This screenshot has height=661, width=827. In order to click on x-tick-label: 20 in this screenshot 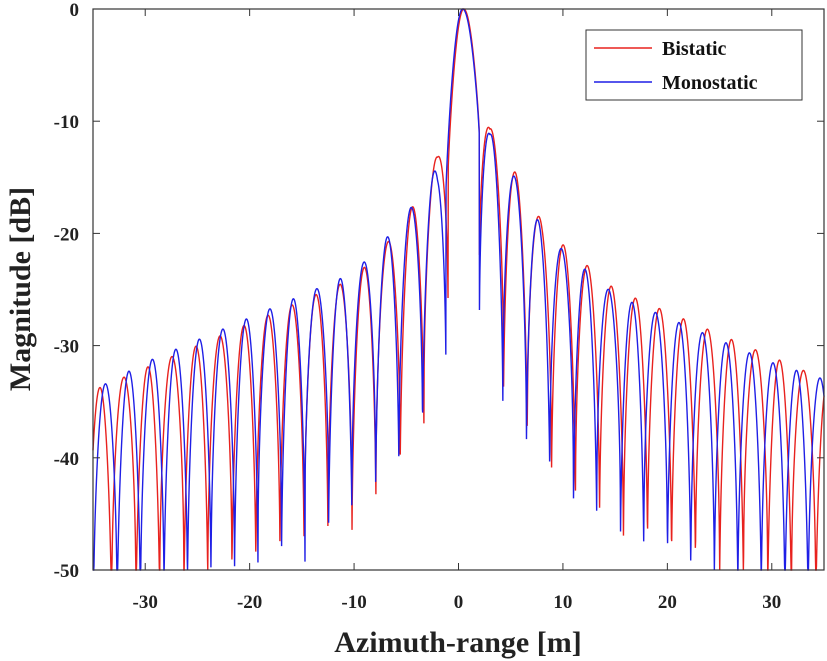, I will do `click(667, 602)`.